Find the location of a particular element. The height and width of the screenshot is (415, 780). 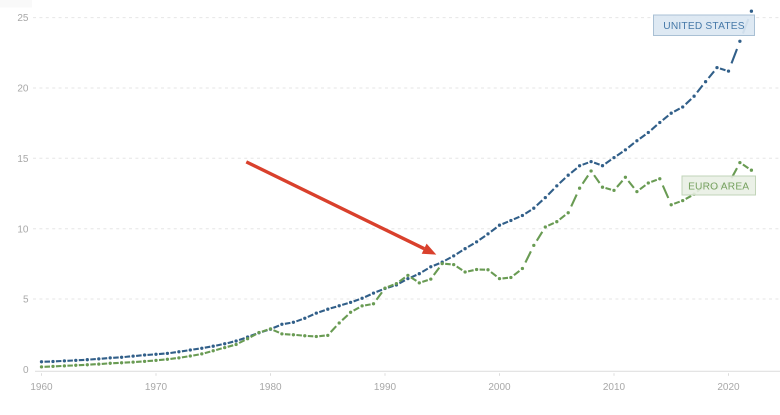

svg-text: 5 is located at coordinates (26, 300).